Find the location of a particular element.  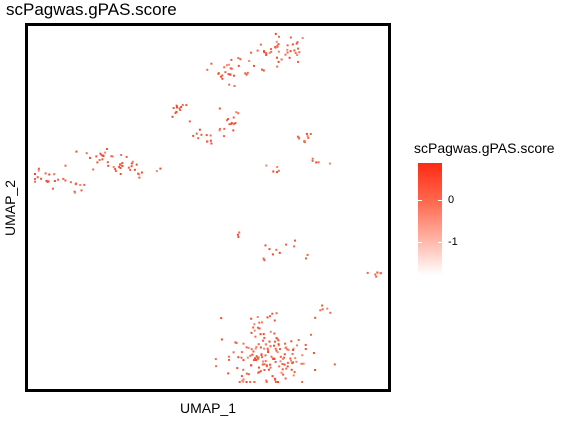

chart-title: scPagwas.gPAS.score is located at coordinates (91, 9).